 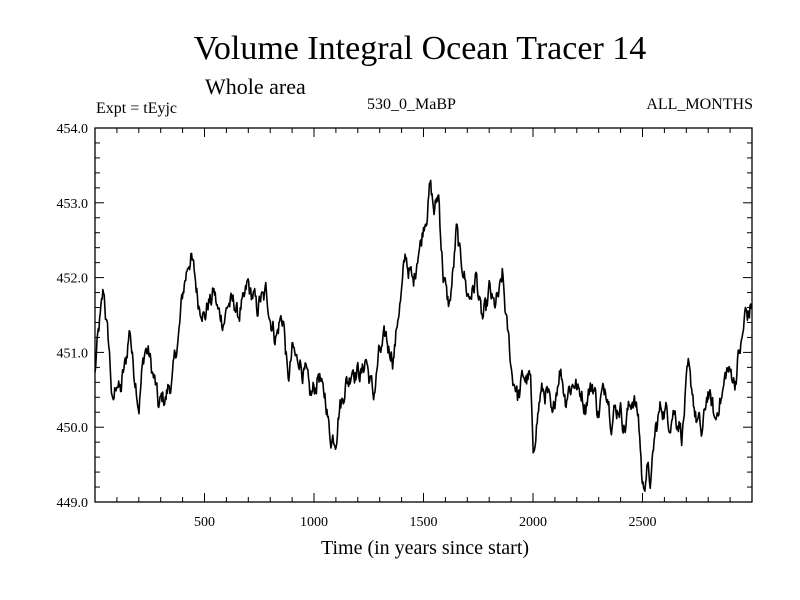 What do you see at coordinates (204, 522) in the screenshot?
I see `x-tick-label: 500` at bounding box center [204, 522].